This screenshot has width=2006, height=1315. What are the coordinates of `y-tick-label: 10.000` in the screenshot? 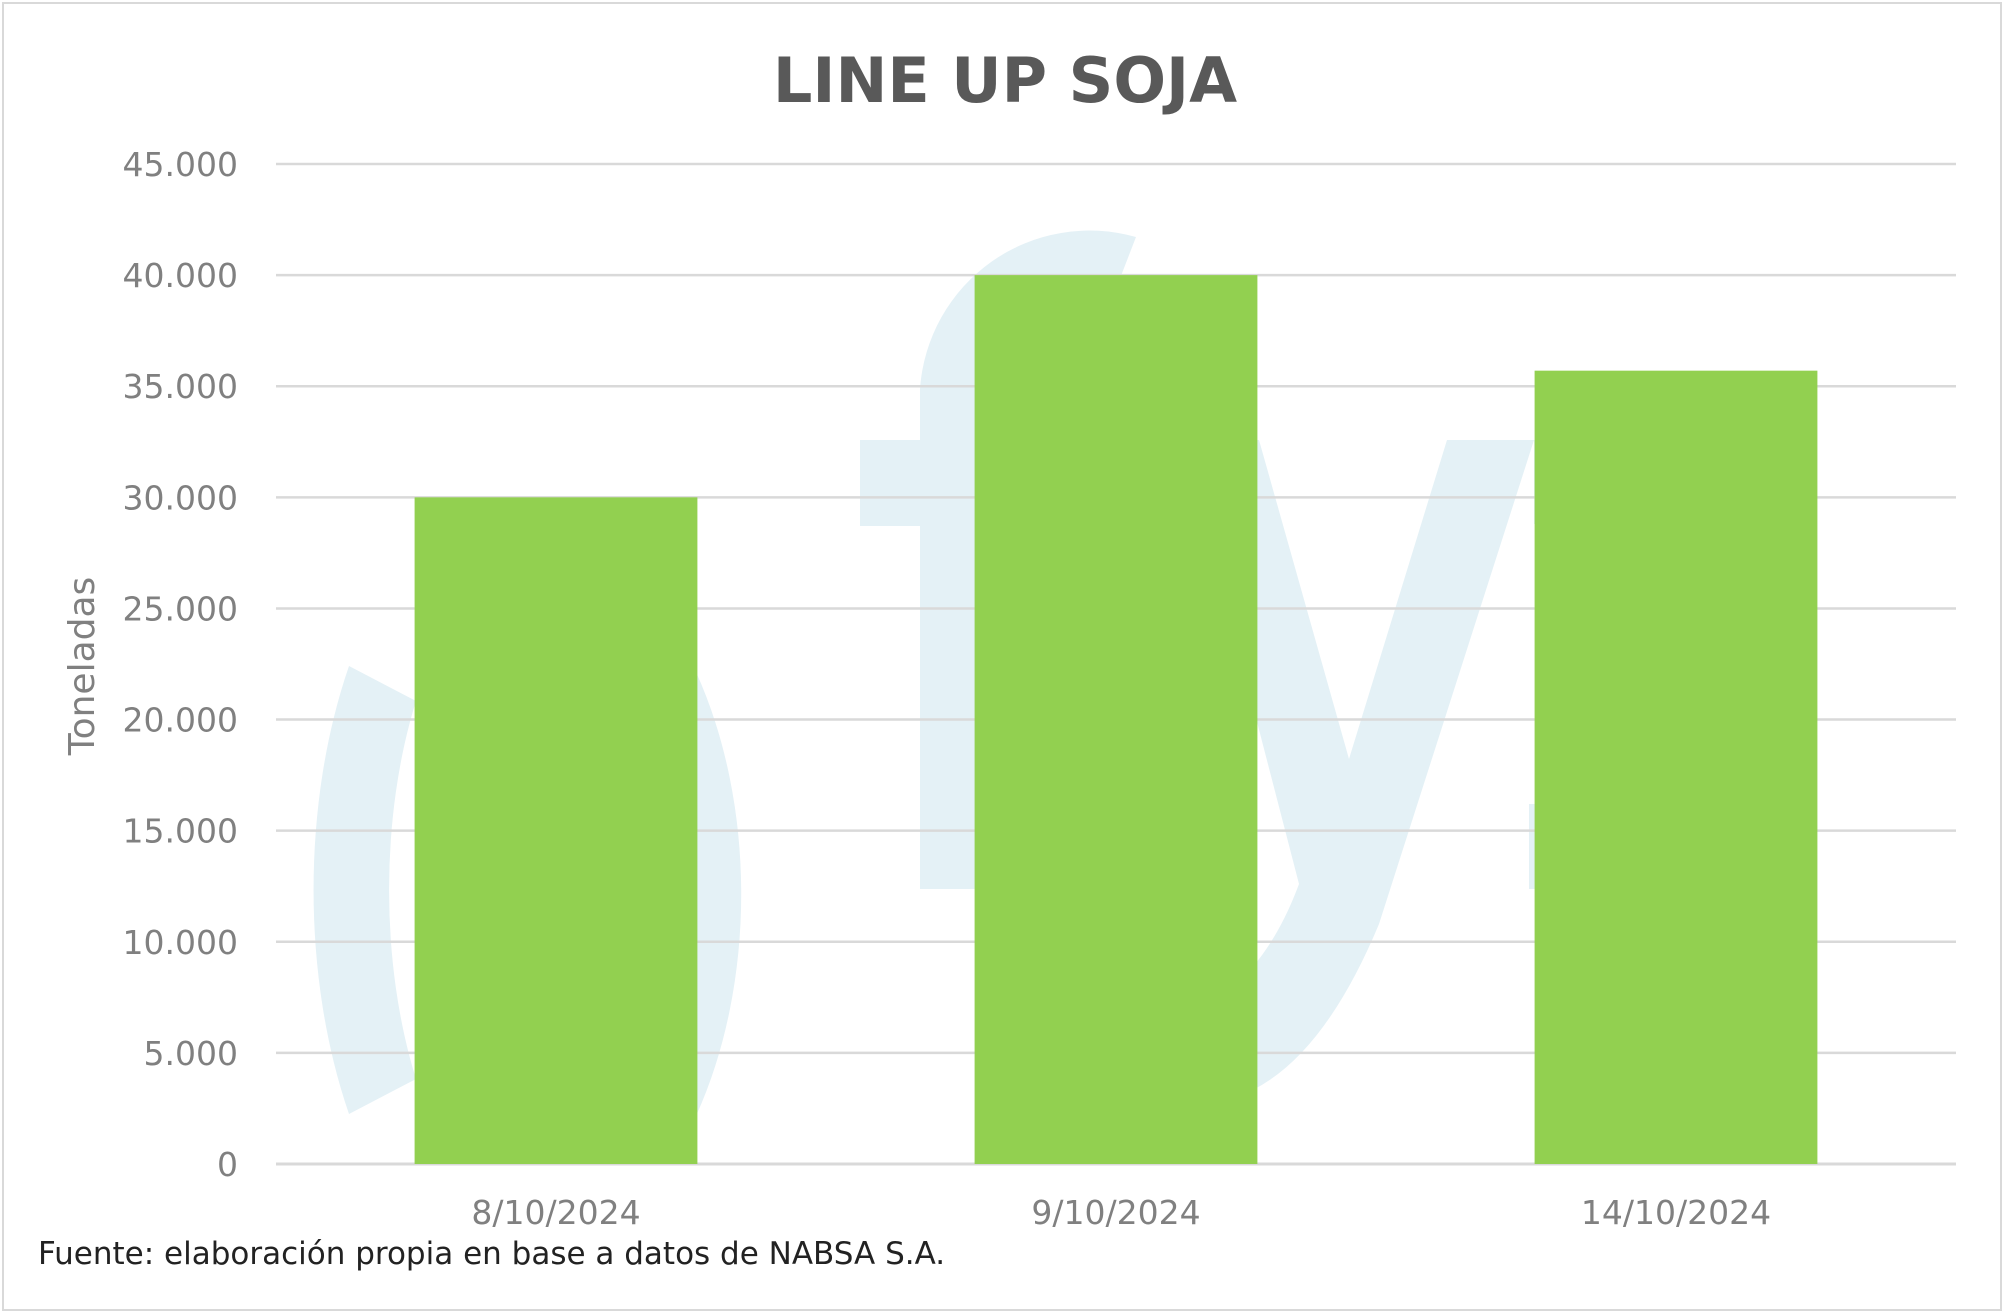 It's located at (180, 942).